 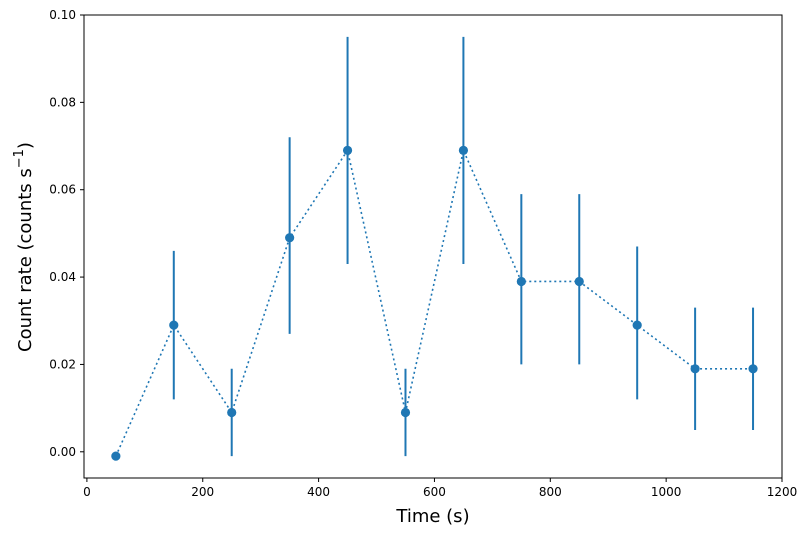 What do you see at coordinates (202, 492) in the screenshot?
I see `x-tick-label: 200` at bounding box center [202, 492].